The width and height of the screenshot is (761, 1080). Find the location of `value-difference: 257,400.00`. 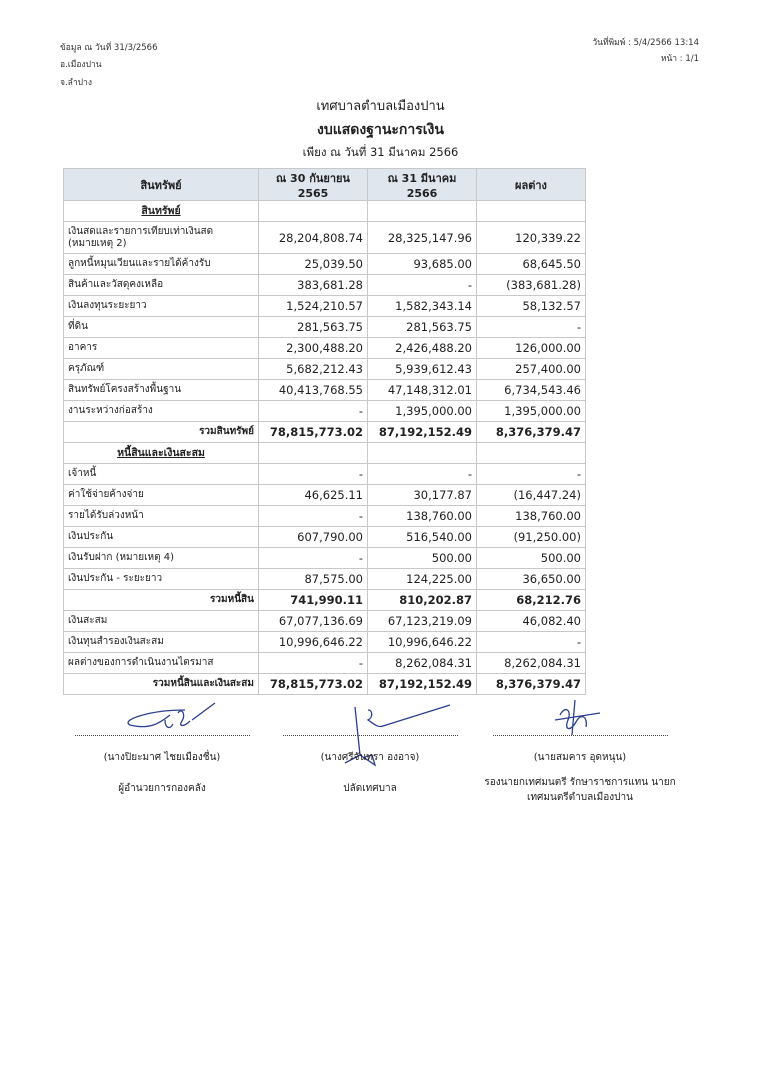

value-difference: 257,400.00 is located at coordinates (531, 369).